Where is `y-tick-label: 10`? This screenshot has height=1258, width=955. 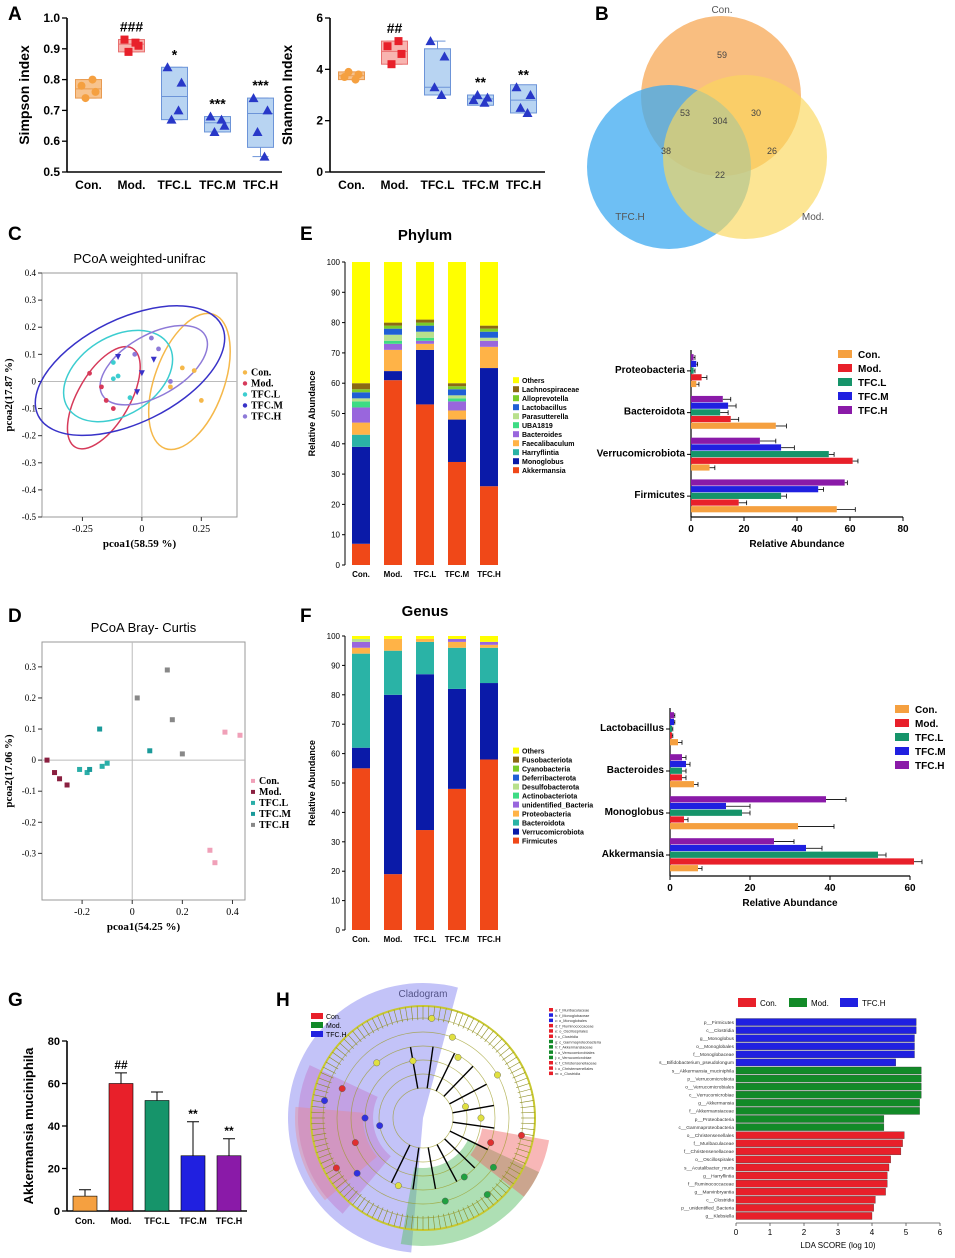
y-tick-label: 10 is located at coordinates (335, 901).